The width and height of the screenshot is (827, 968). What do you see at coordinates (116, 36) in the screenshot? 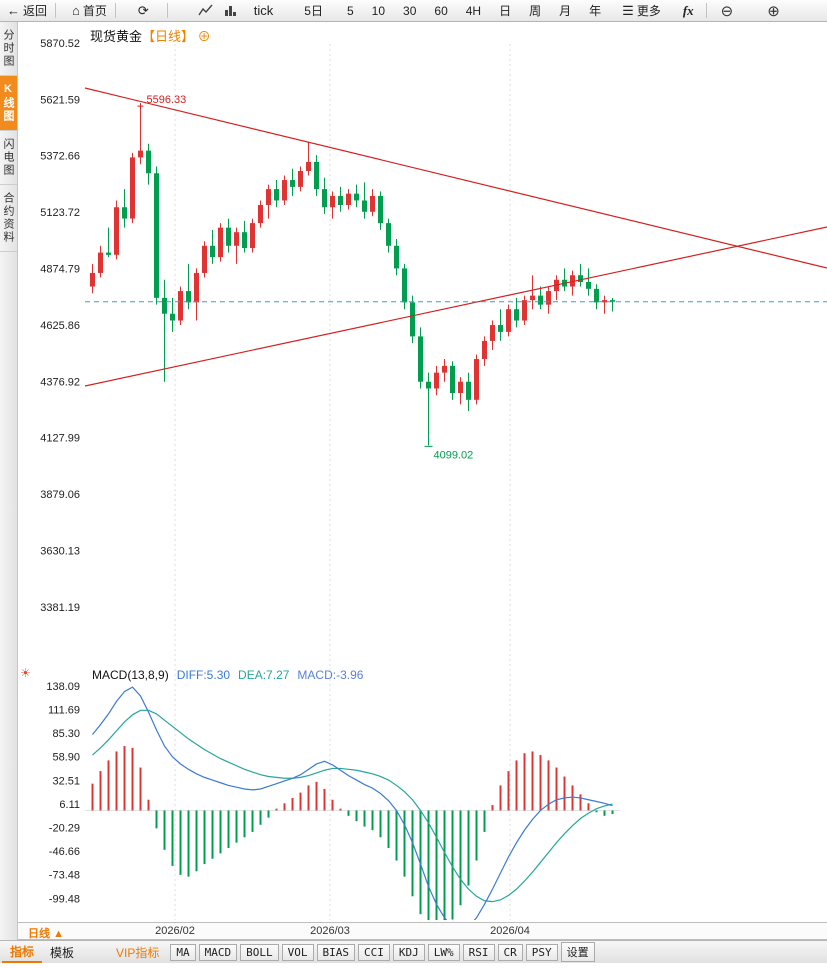
I see `symbol-name: 现货黄金` at bounding box center [116, 36].